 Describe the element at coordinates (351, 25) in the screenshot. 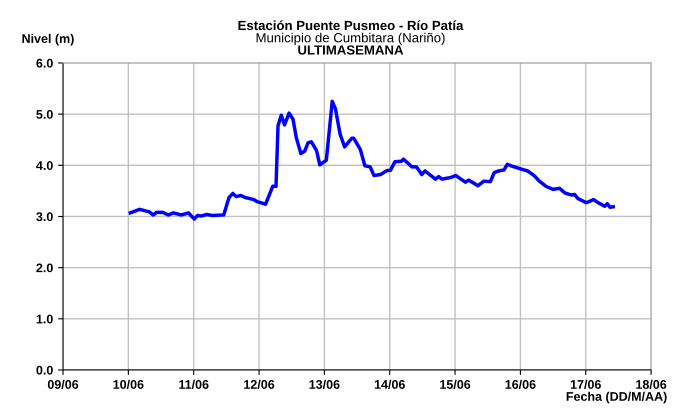

I see `chart-title: Estación Puente Pusmeo - Río Patía` at that location.